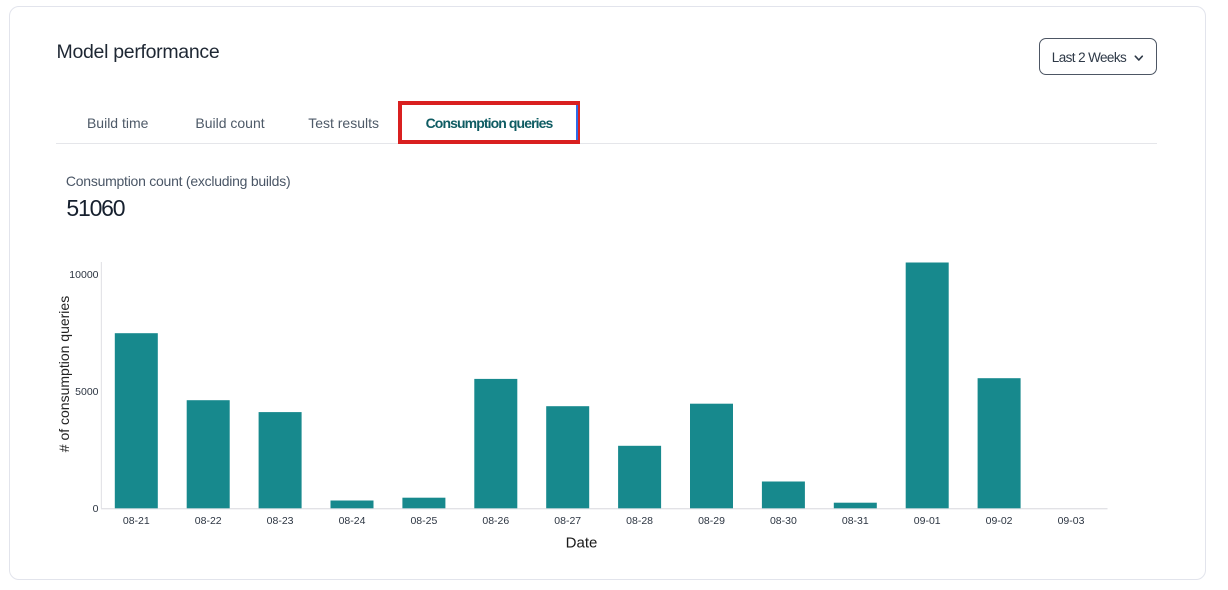  Describe the element at coordinates (87, 392) in the screenshot. I see `svg-text: 5000` at that location.